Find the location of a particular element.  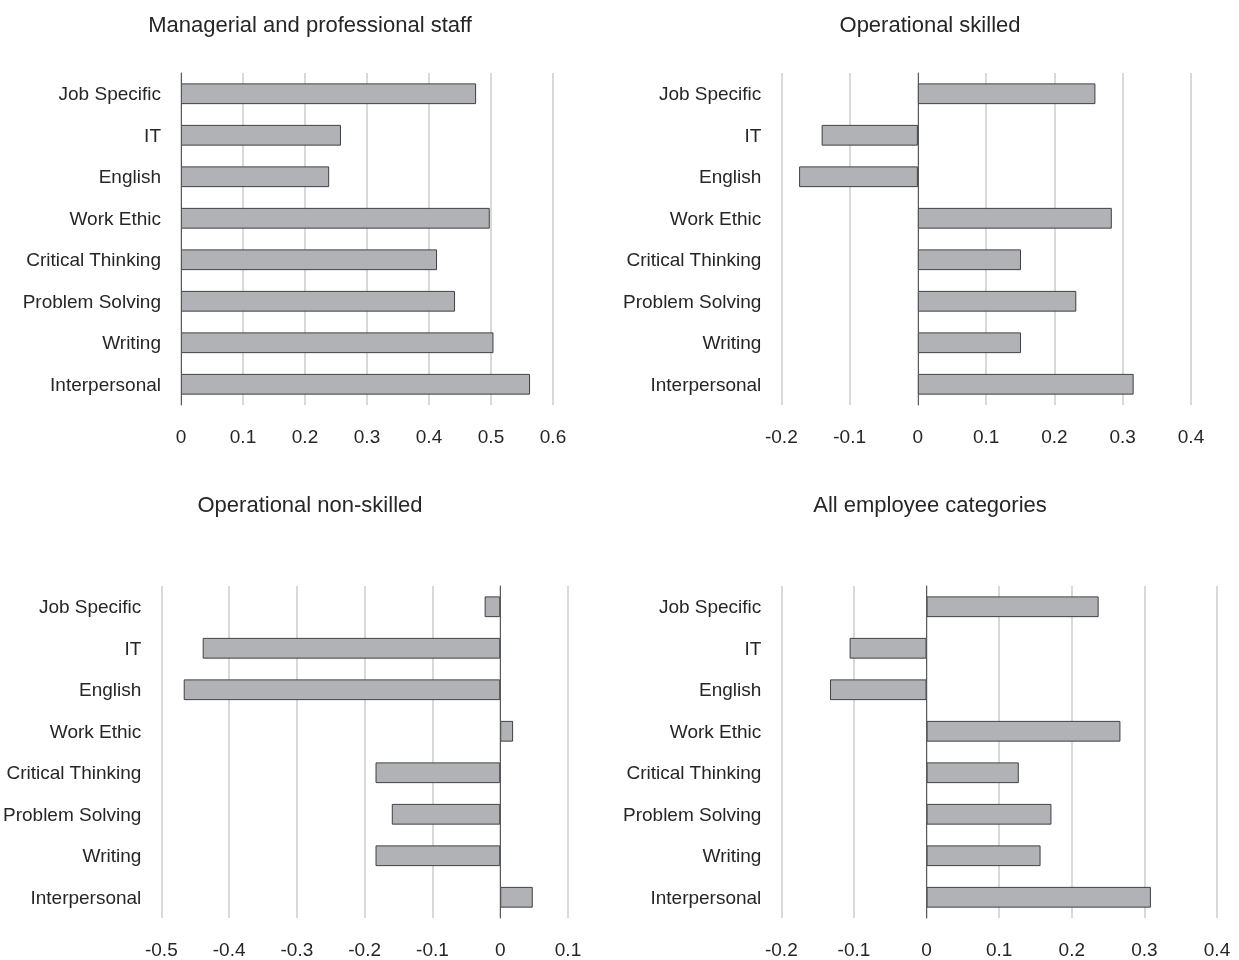

chart-title: Managerial and professional staff is located at coordinates (310, 24).